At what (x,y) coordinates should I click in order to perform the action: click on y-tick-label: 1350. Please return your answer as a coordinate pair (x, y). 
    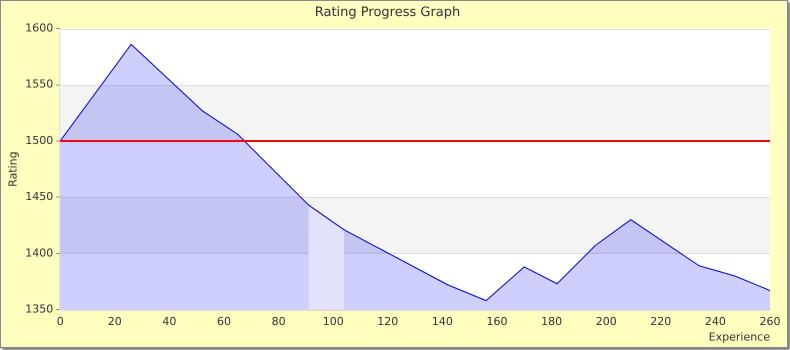
    Looking at the image, I should click on (39, 309).